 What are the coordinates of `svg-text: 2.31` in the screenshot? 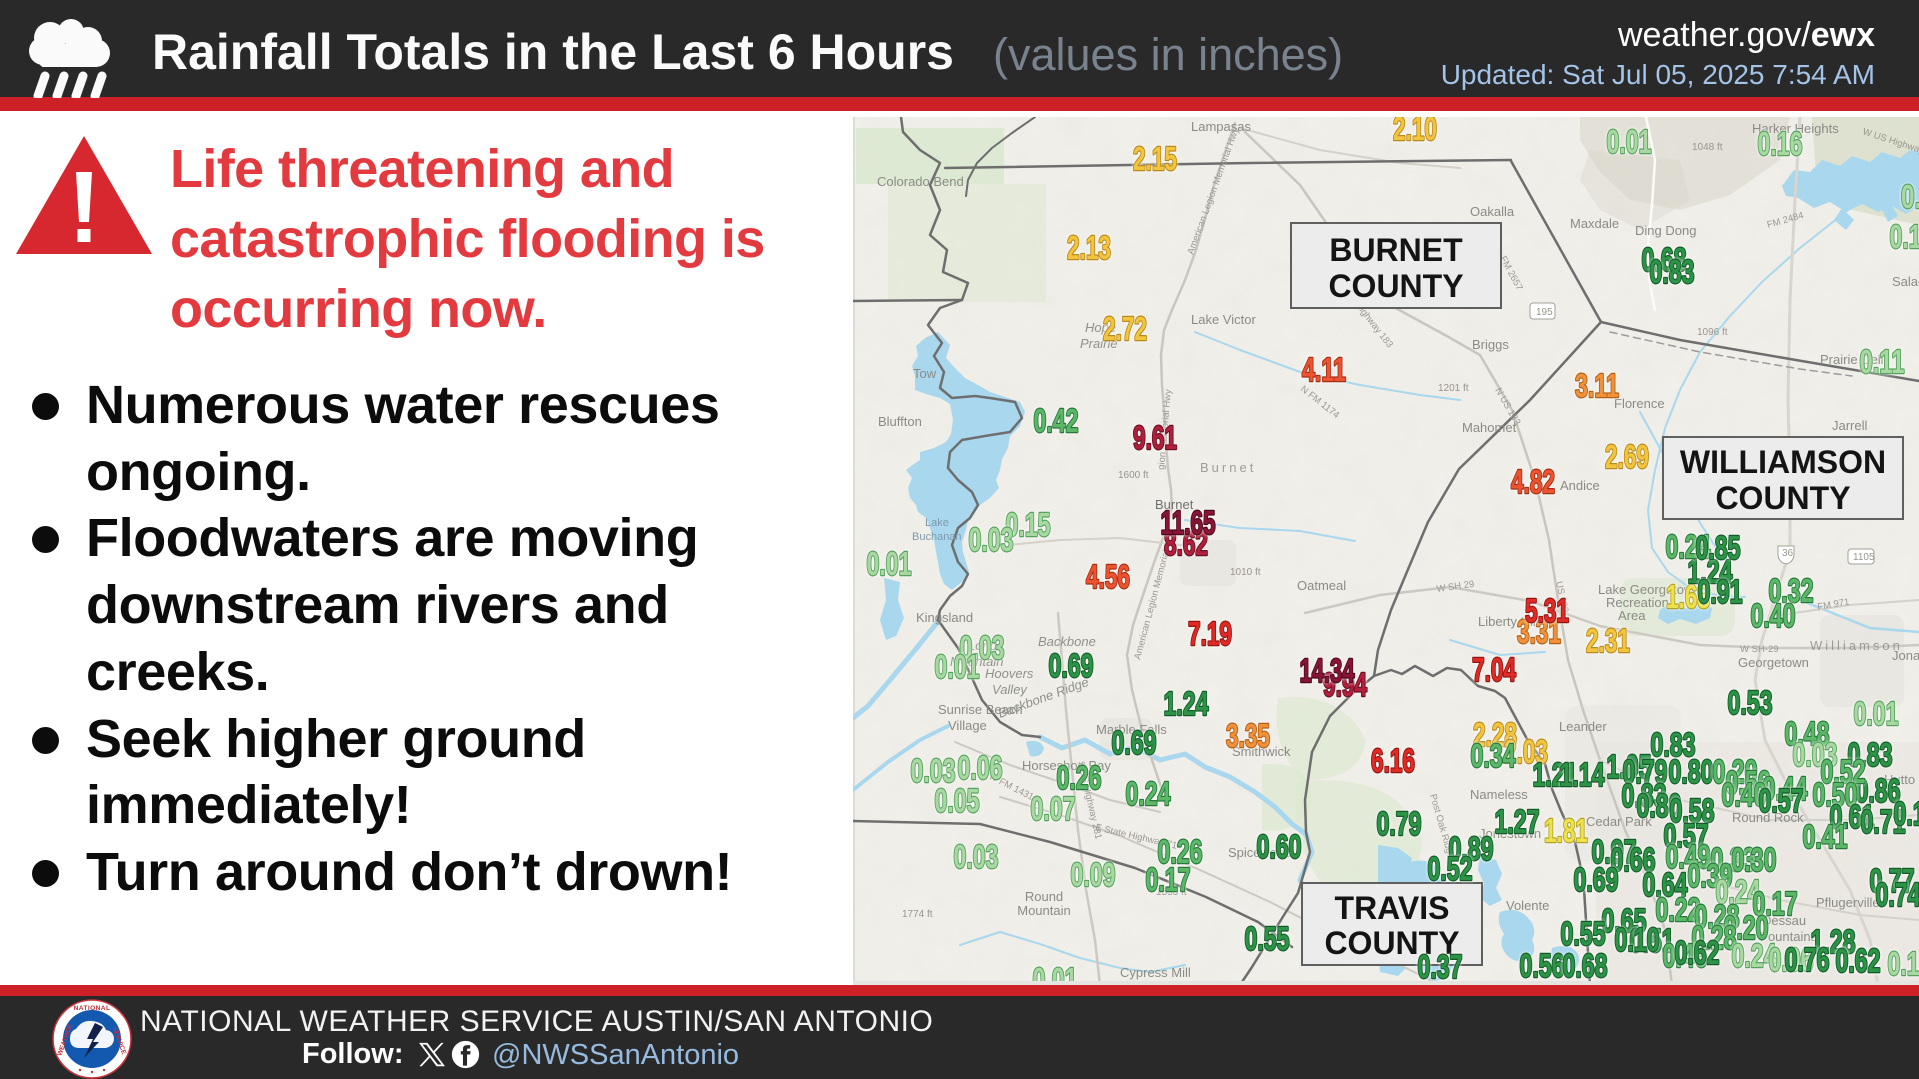 It's located at (1608, 640).